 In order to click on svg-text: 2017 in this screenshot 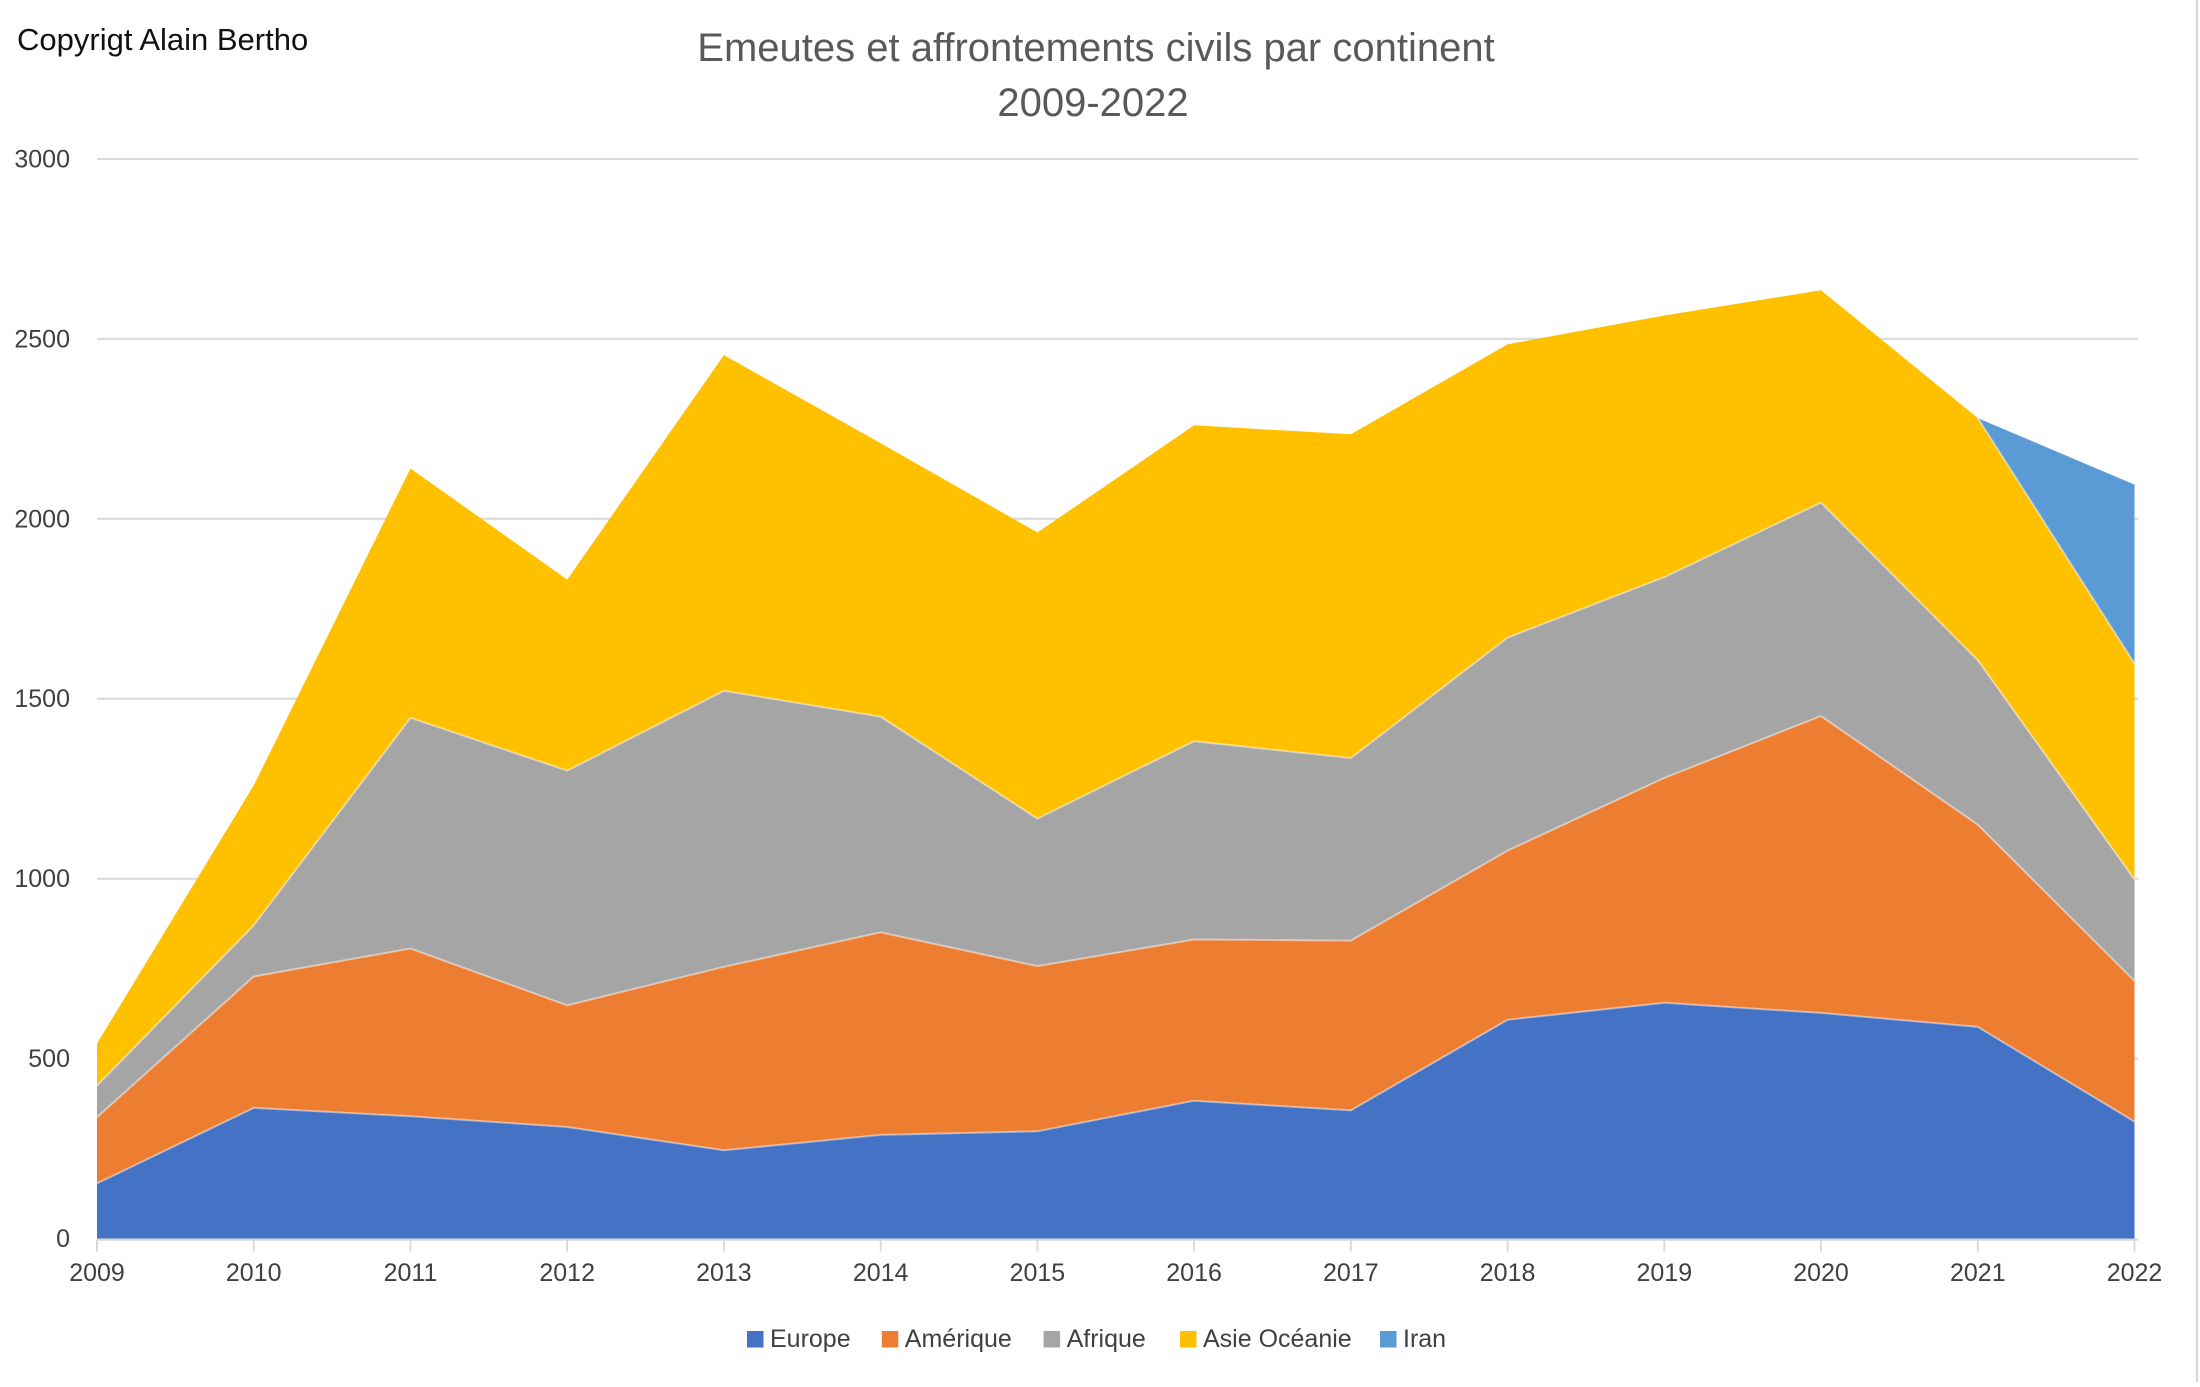, I will do `click(1351, 1273)`.